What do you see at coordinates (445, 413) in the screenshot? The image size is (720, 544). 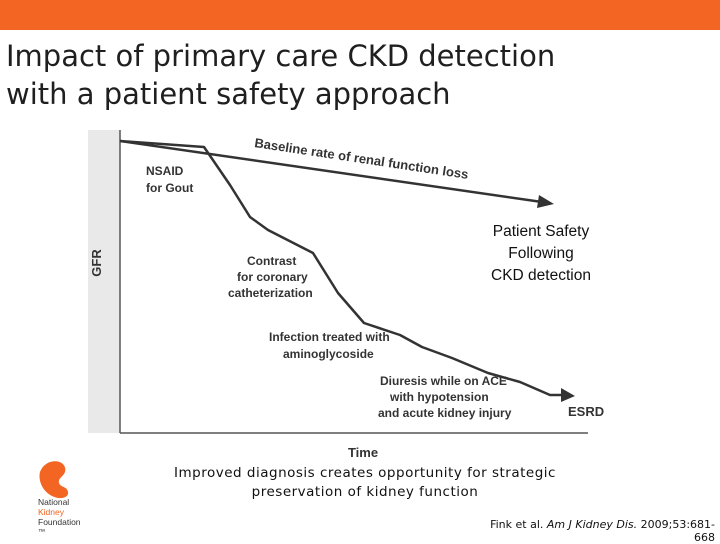 I see `event-label-diuresis-line3: and acute kidney injury` at bounding box center [445, 413].